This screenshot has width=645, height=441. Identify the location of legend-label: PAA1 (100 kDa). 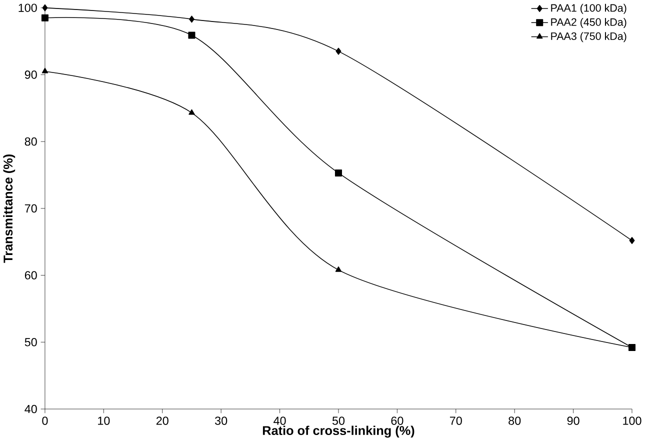
(588, 9).